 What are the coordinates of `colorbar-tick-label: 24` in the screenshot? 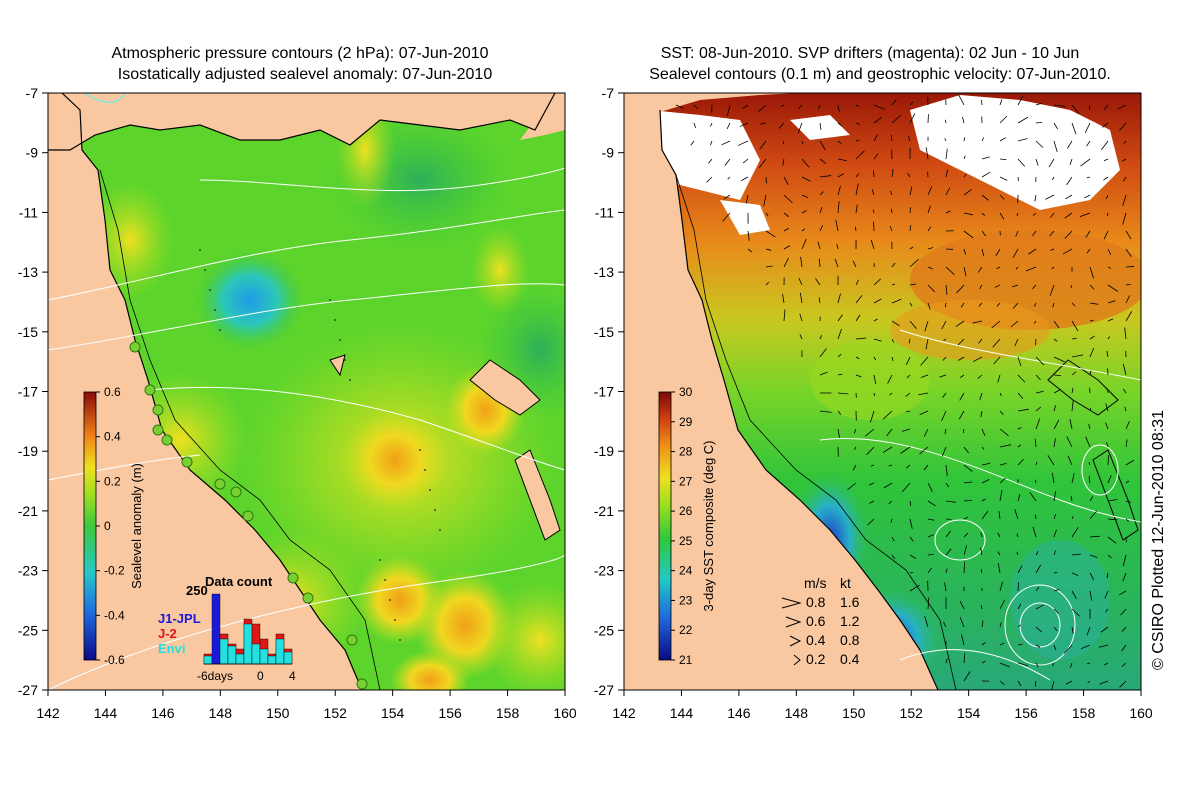 It's located at (686, 571).